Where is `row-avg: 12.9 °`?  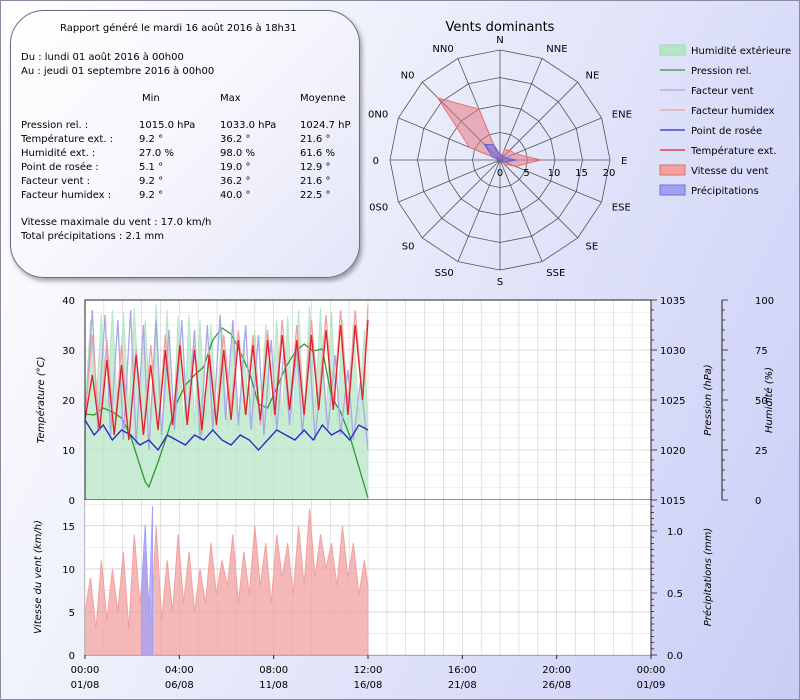
row-avg: 12.9 ° is located at coordinates (315, 167).